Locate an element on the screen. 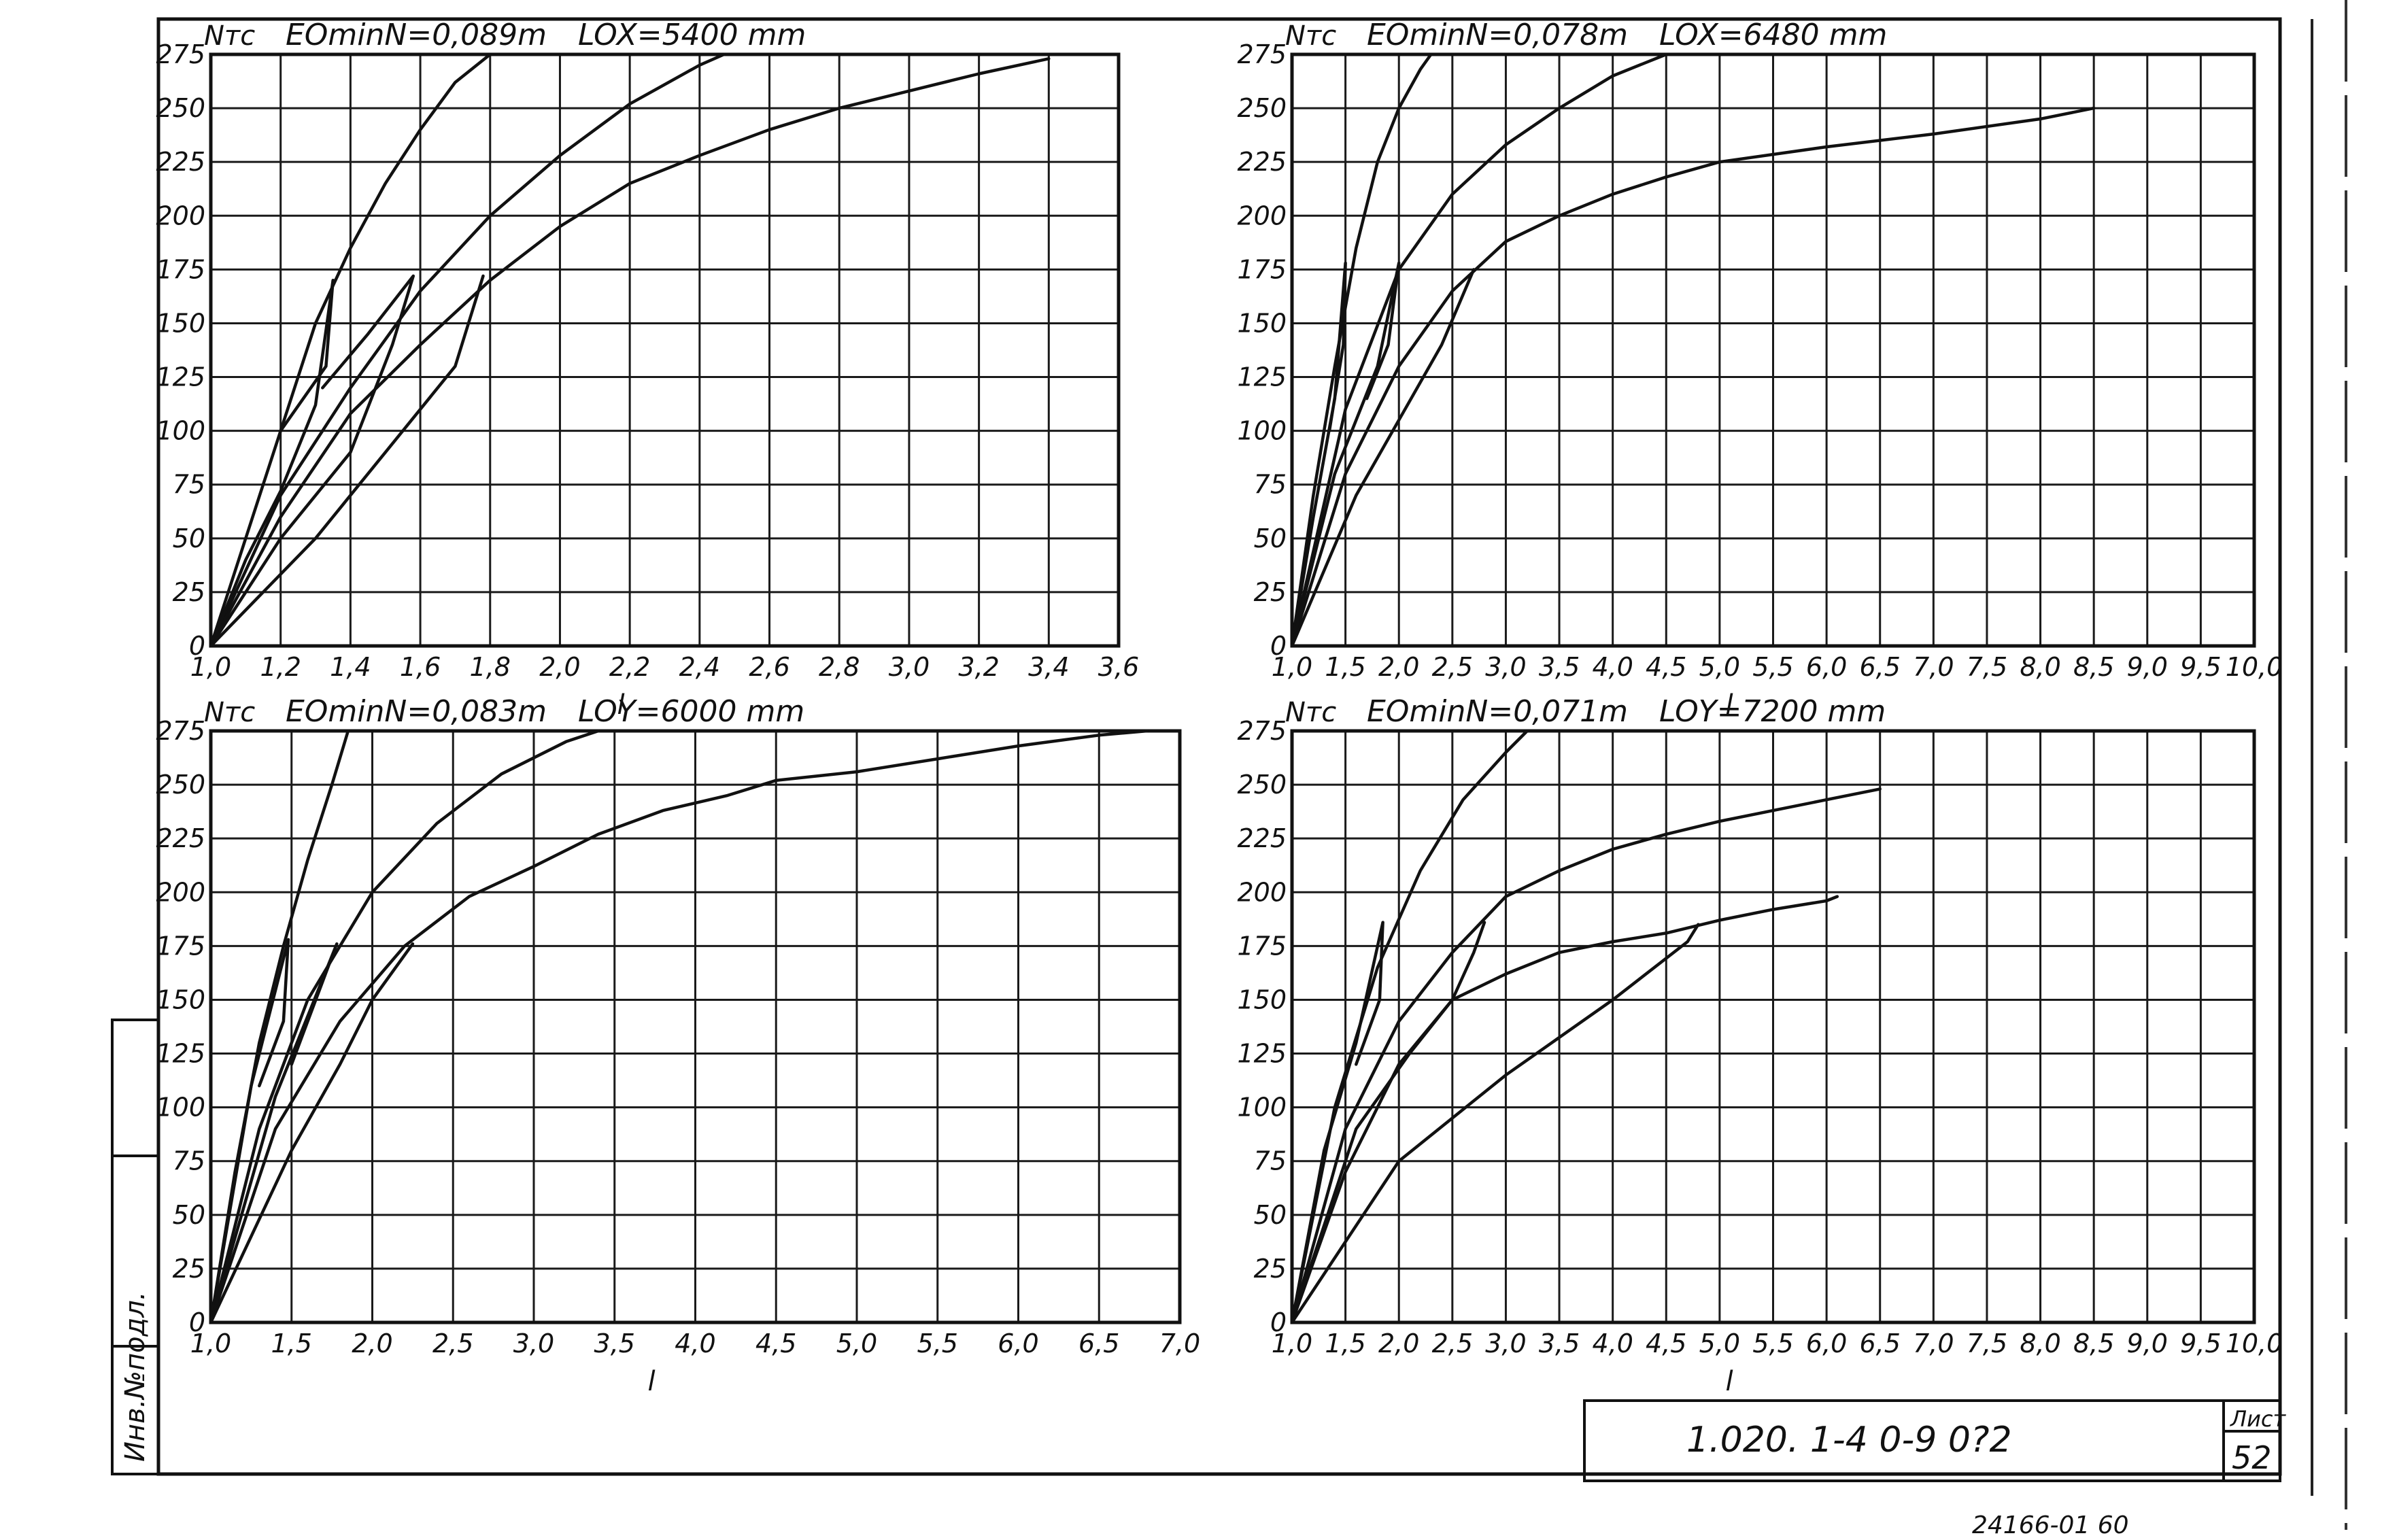  side-binding-stamp is located at coordinates (136, 1247).